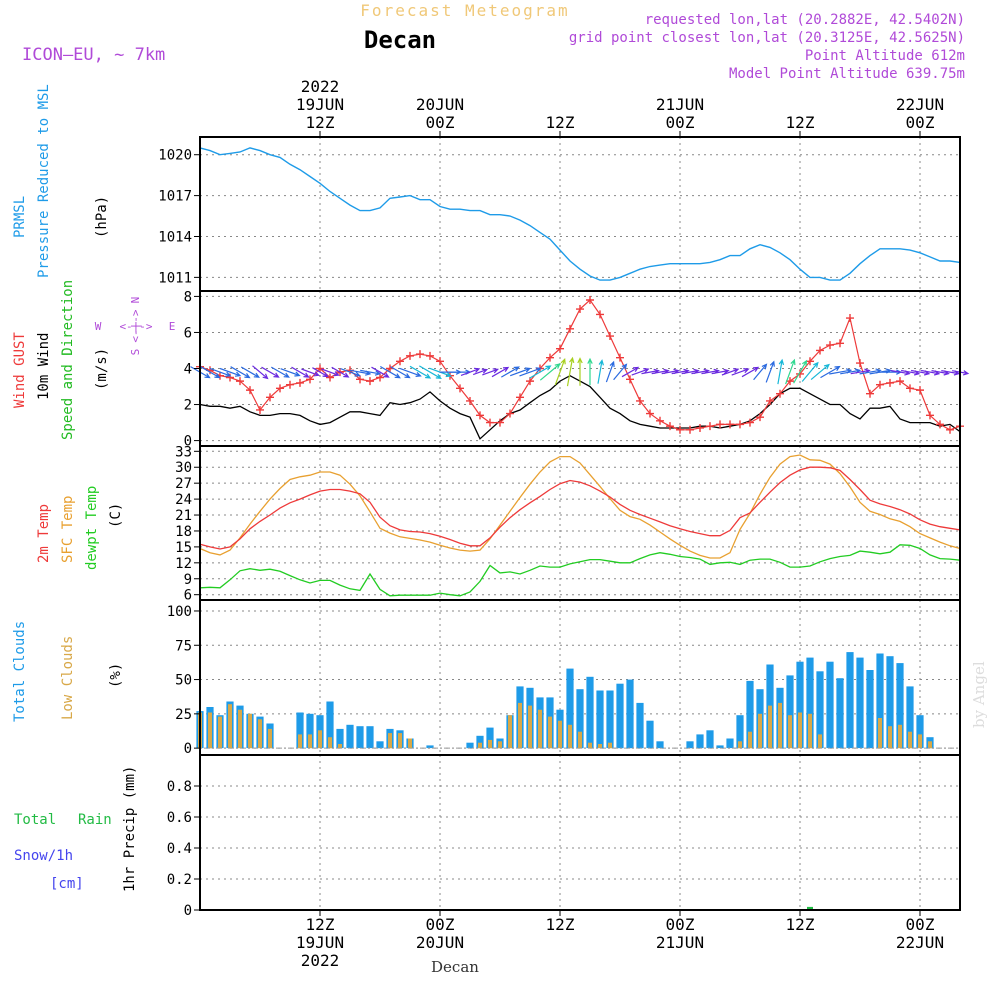  Describe the element at coordinates (188, 406) in the screenshot. I see `y-tick-label: 2` at that location.